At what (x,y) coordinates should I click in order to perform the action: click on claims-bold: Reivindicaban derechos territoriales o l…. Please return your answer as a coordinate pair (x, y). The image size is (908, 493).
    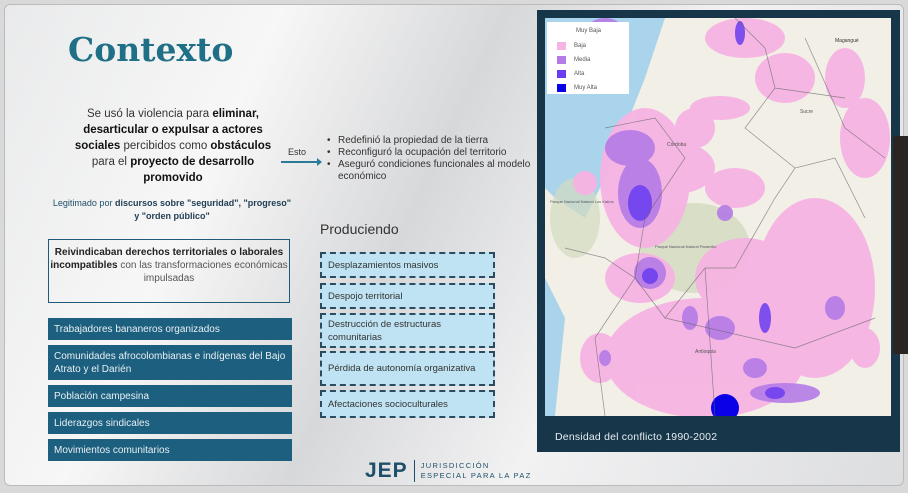
    Looking at the image, I should click on (167, 259).